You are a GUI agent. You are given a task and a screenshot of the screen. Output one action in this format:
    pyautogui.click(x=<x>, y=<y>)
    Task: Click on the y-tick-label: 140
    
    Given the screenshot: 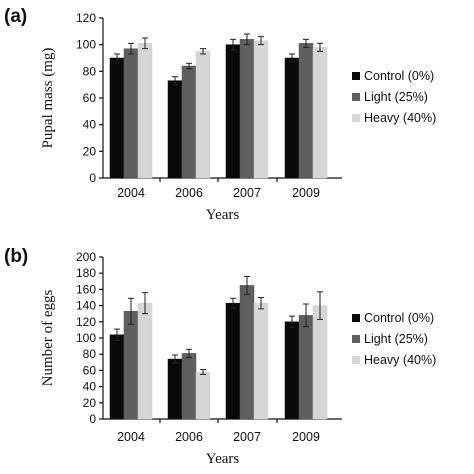 What is the action you would take?
    pyautogui.click(x=86, y=306)
    